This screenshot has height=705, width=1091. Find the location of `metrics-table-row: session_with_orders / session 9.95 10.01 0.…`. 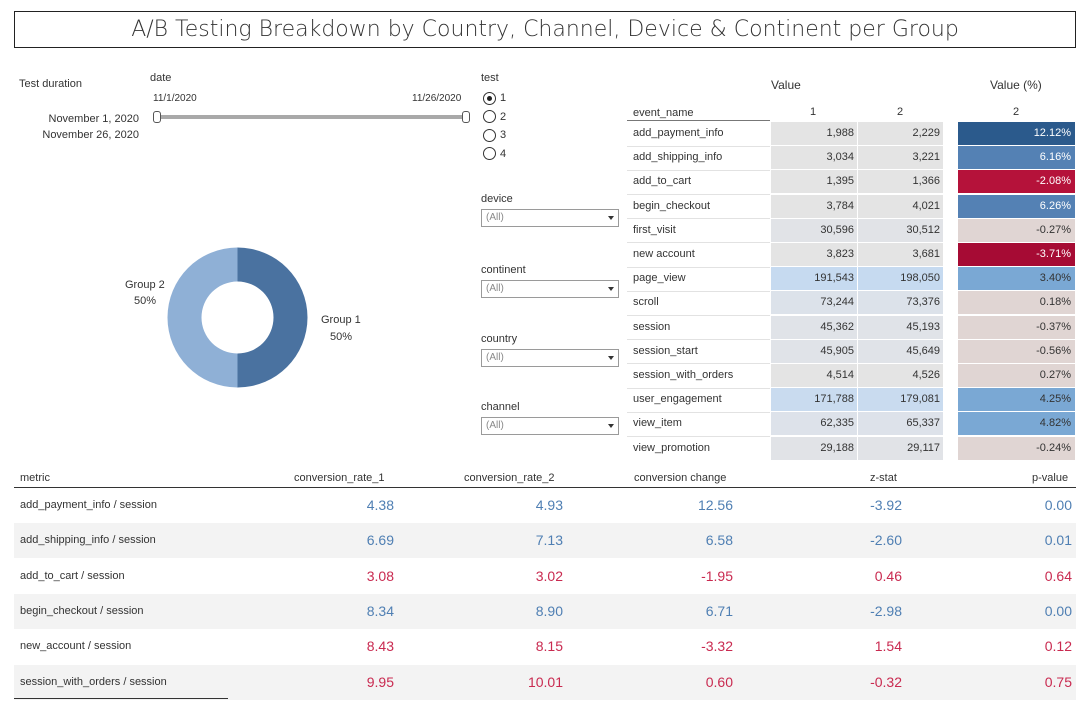

metrics-table-row: session_with_orders / session 9.95 10.01 0.… is located at coordinates (545, 682).